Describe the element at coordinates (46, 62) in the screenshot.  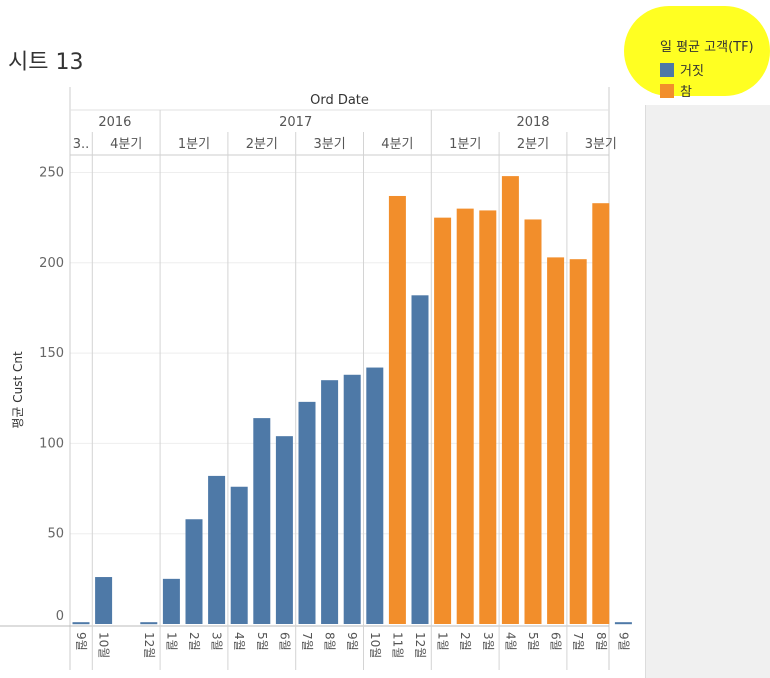
I see `sheet-title: 시트 13` at that location.